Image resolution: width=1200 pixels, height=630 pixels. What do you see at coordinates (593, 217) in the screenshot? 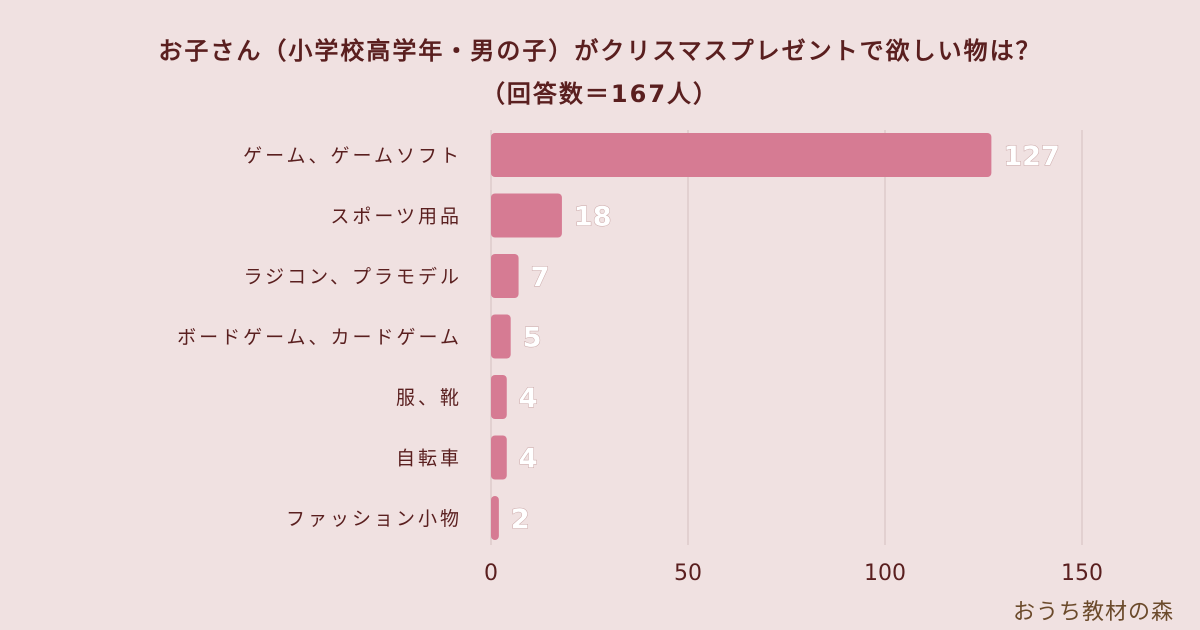
I see `data-label: 18` at bounding box center [593, 217].